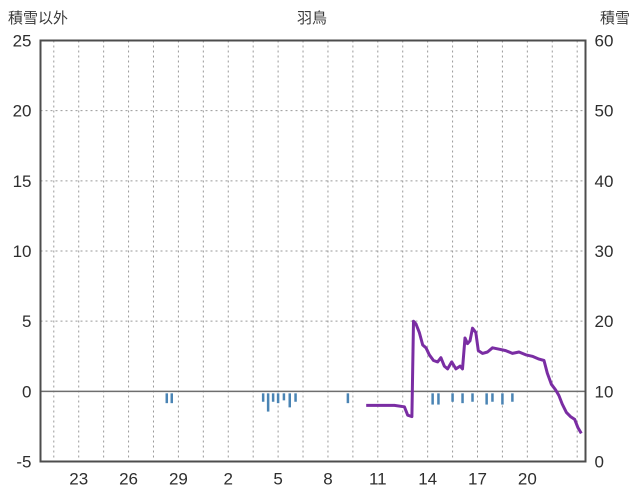 This screenshot has height=501, width=636. What do you see at coordinates (614, 18) in the screenshot?
I see `right-axis-title: 積雪` at bounding box center [614, 18].